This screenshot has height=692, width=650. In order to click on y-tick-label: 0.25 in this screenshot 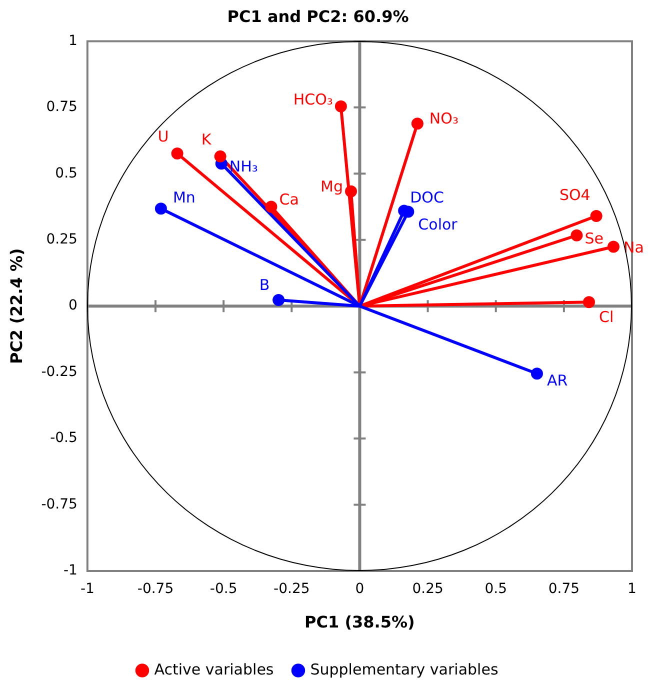, I will do `click(62, 240)`.